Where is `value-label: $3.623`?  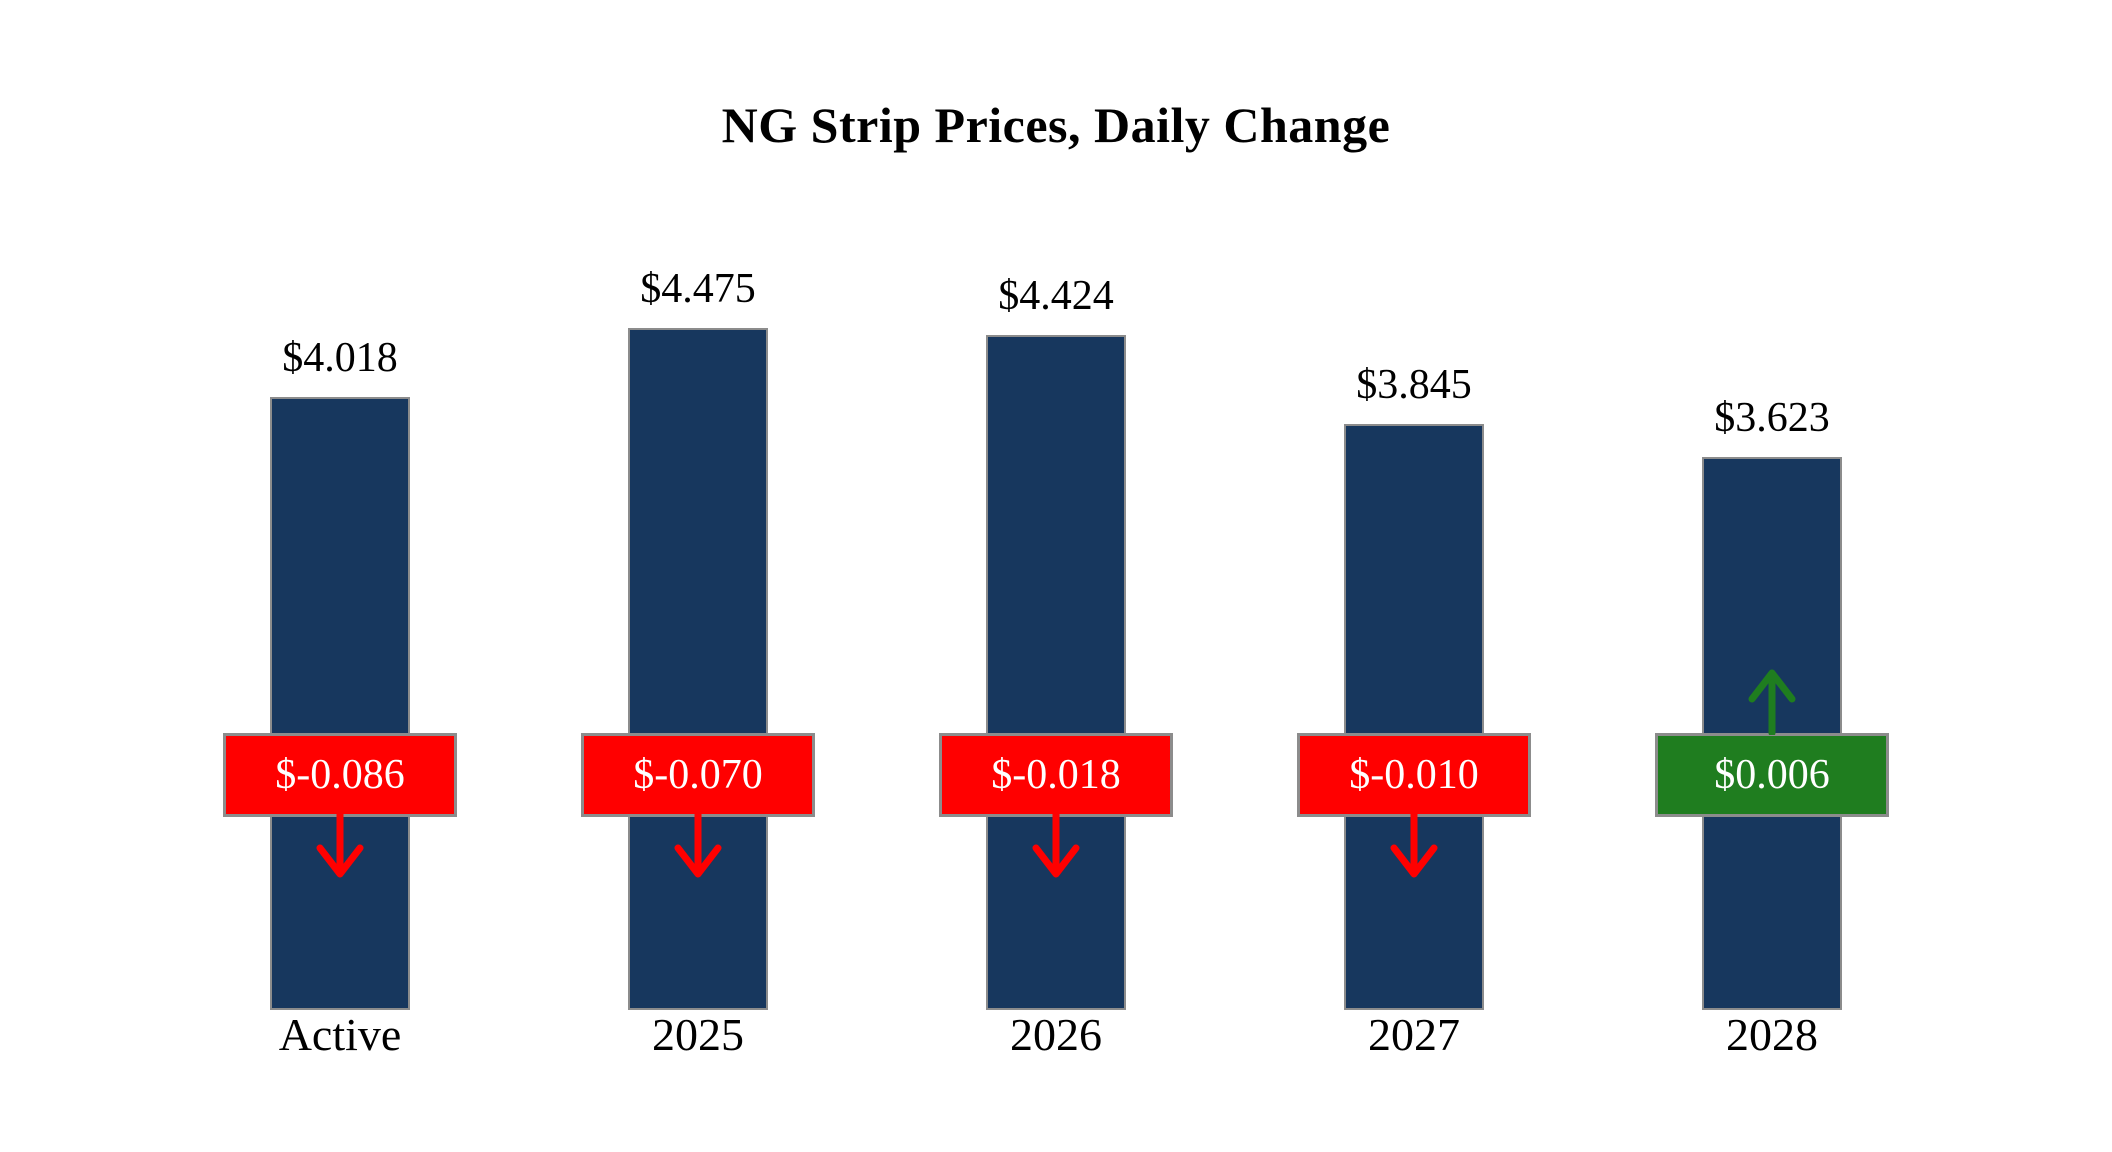 value-label: $3.623 is located at coordinates (1772, 418).